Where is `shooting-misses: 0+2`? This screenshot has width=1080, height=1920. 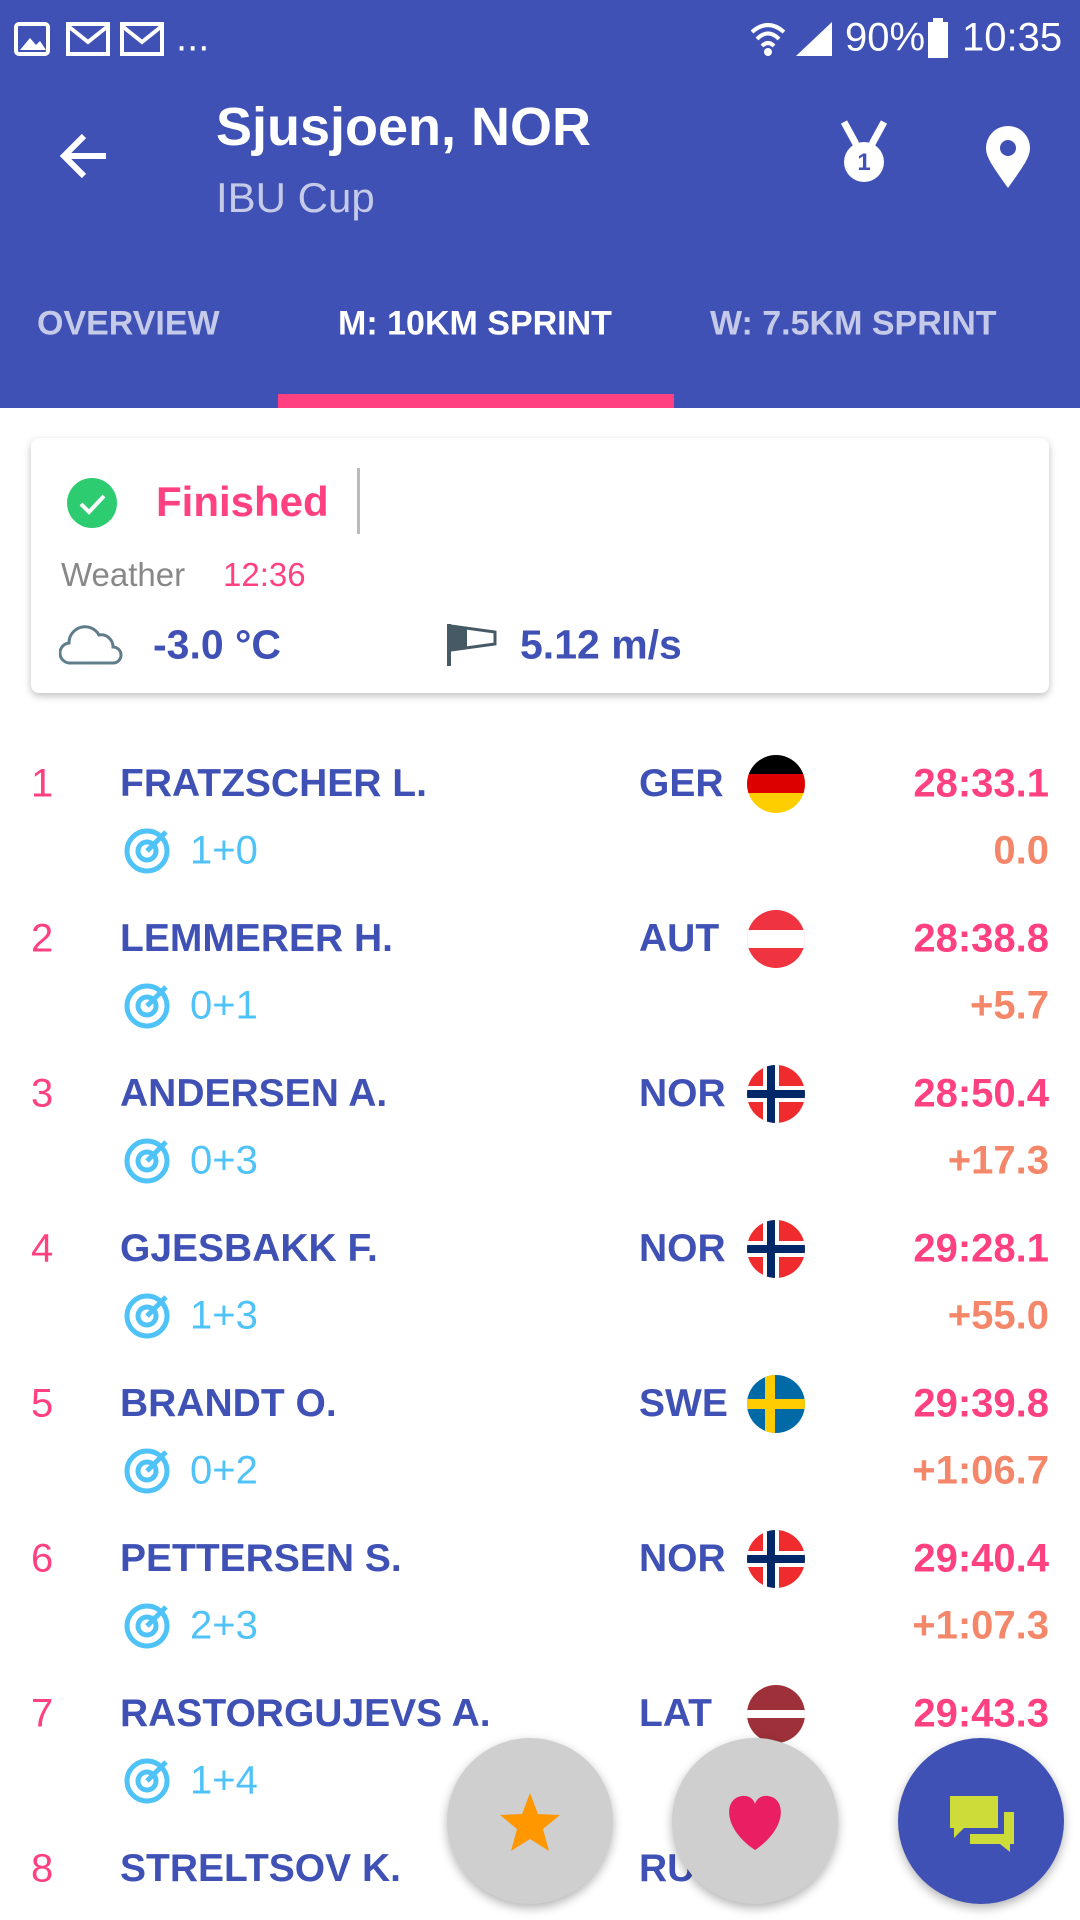 shooting-misses: 0+2 is located at coordinates (224, 1470).